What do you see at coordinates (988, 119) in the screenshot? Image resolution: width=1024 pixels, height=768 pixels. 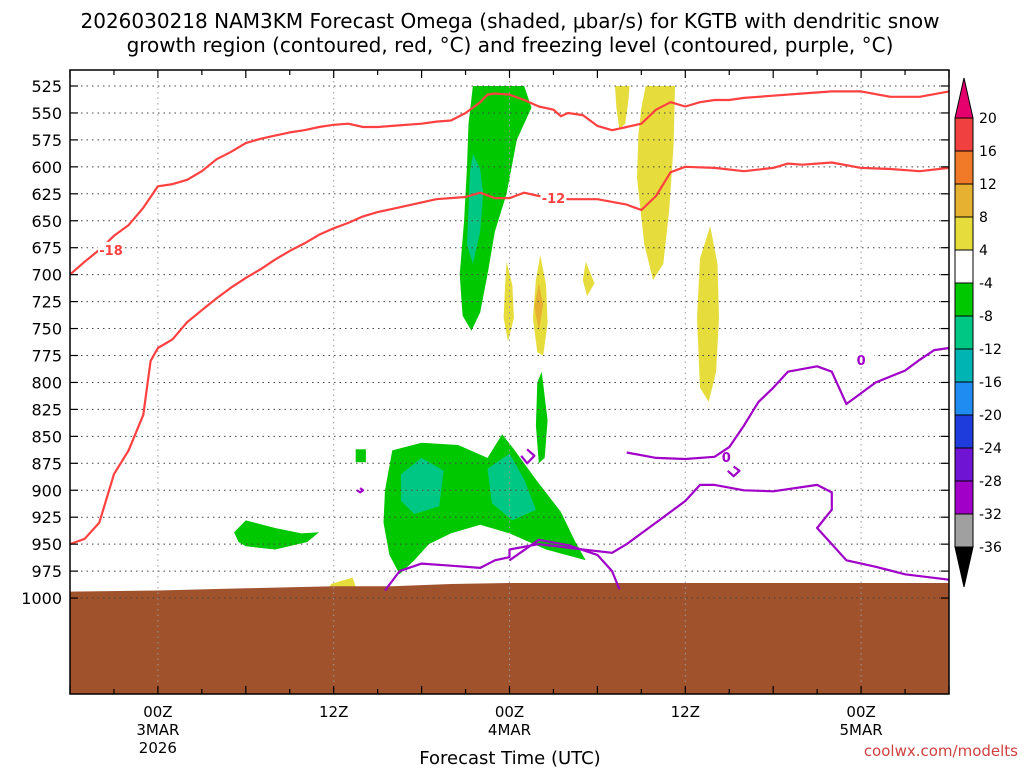 I see `colorbar-label: 20` at bounding box center [988, 119].